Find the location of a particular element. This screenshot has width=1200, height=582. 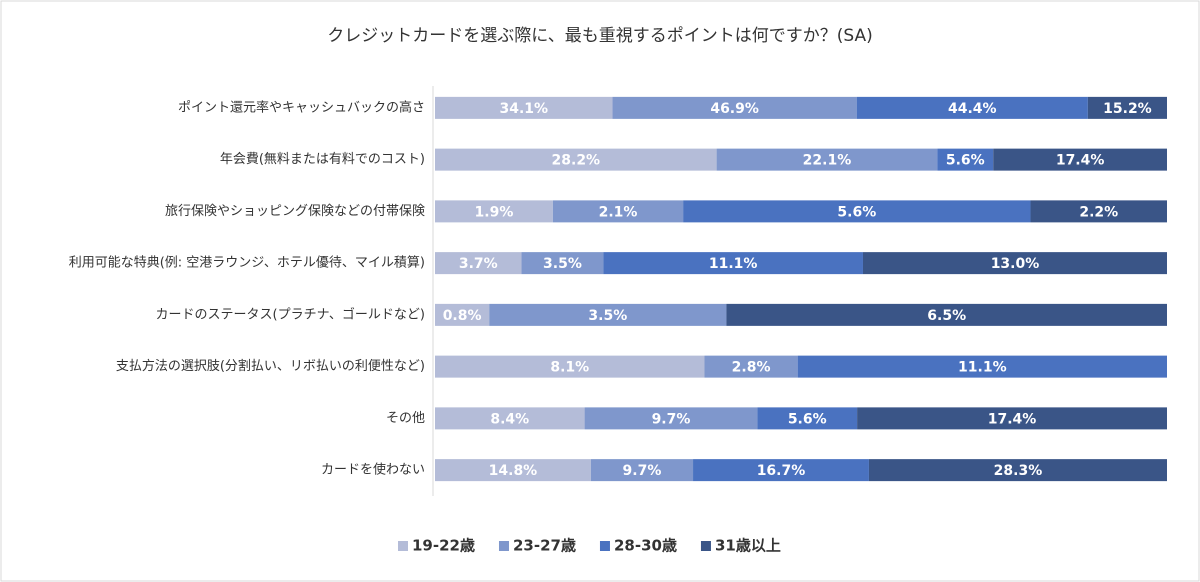

value-label: 16.7% is located at coordinates (781, 471).